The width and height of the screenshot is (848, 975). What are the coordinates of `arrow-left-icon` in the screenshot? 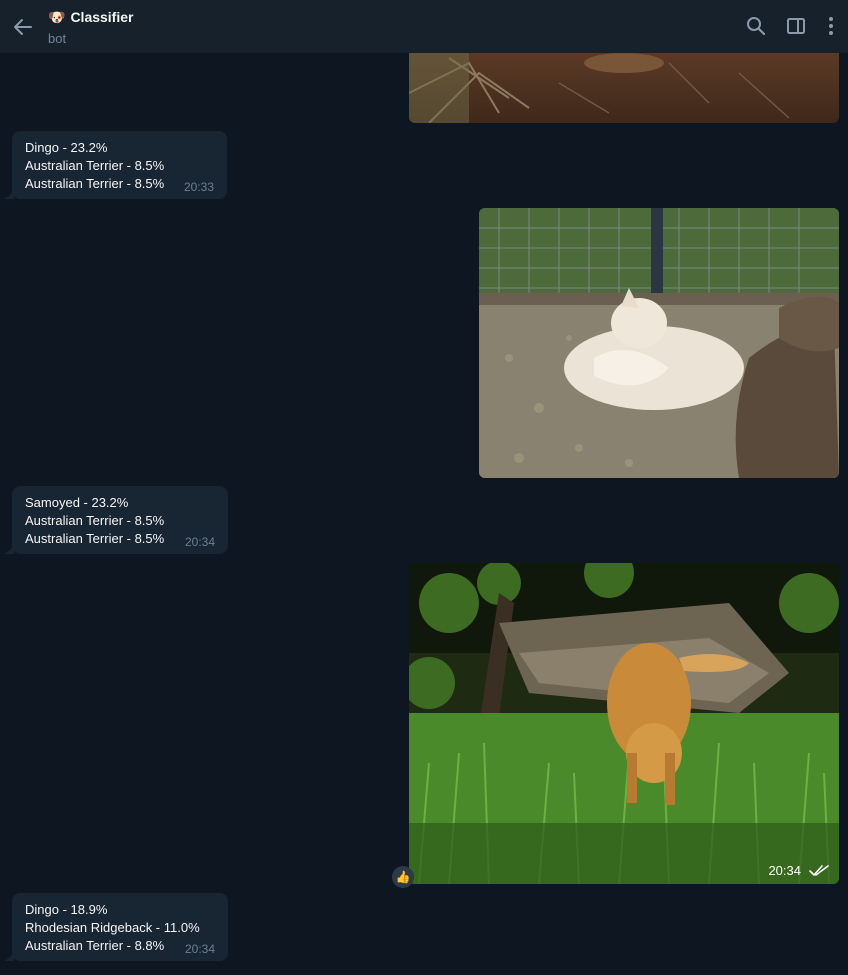 It's located at (23, 27).